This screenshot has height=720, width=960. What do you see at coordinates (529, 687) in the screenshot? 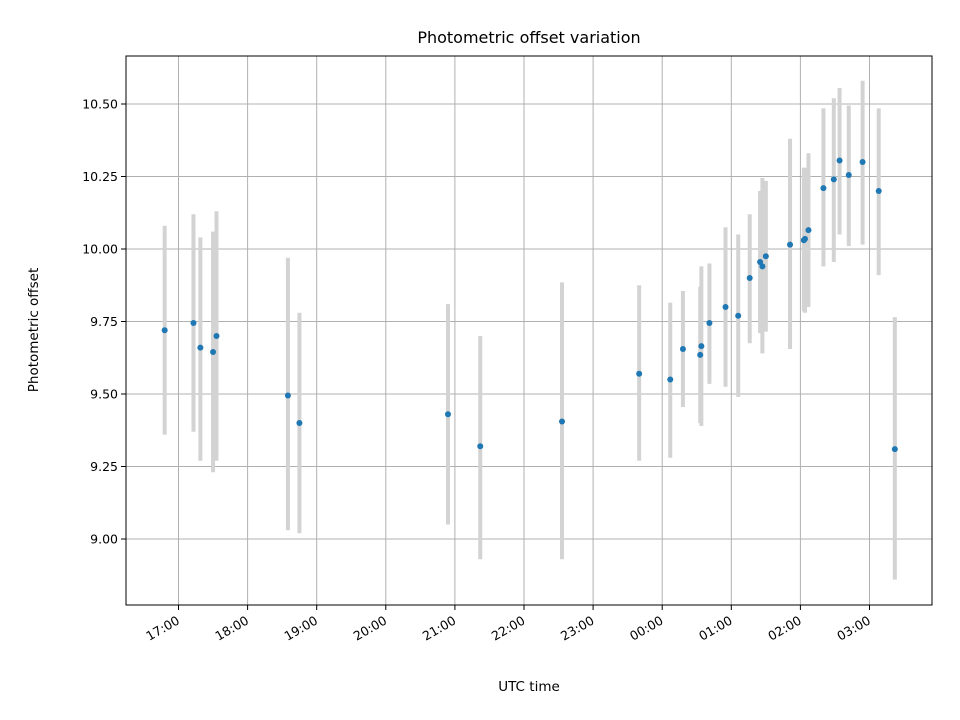
I see `x-axis-label: UTC time` at bounding box center [529, 687].